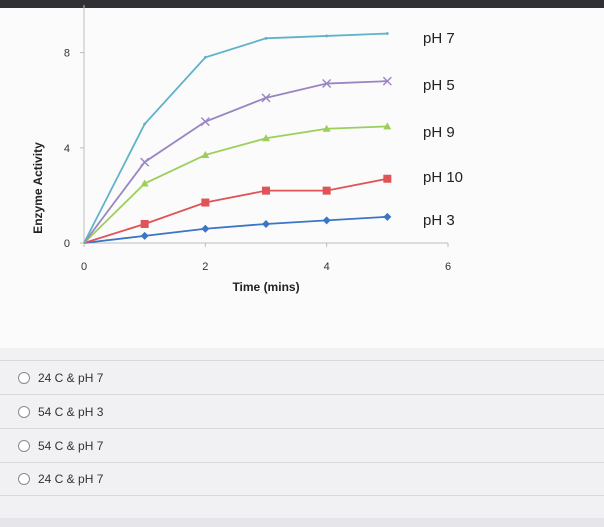  What do you see at coordinates (448, 267) in the screenshot?
I see `x-tick-label: 6` at bounding box center [448, 267].